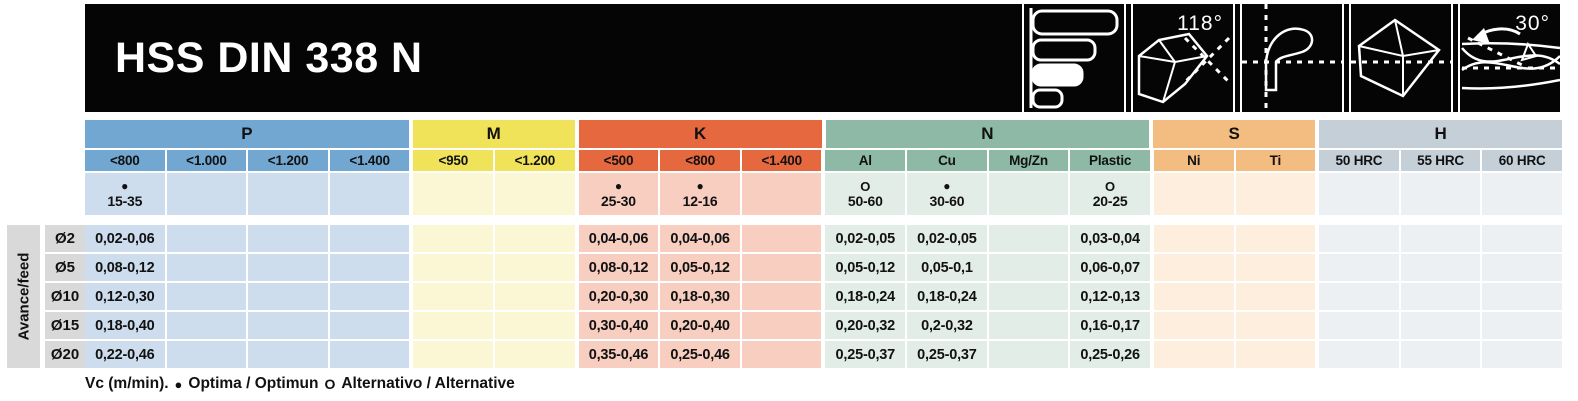  I want to click on feed-cell-Ø20-M-0, so click(453, 354).